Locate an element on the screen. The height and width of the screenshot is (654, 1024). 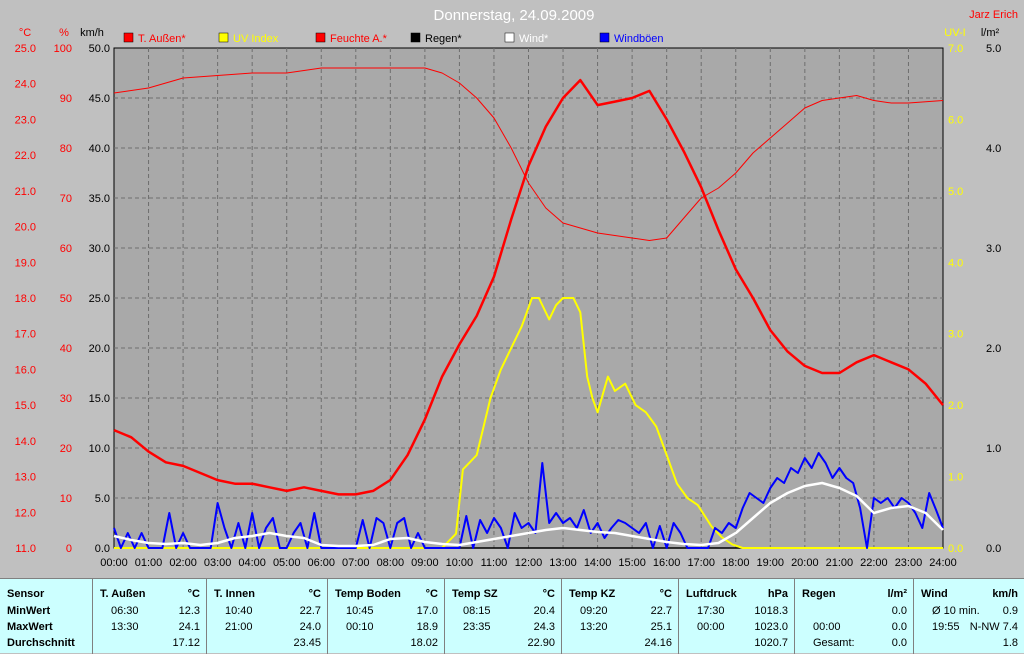
rain-tick-label: 1.0 is located at coordinates (993, 449).